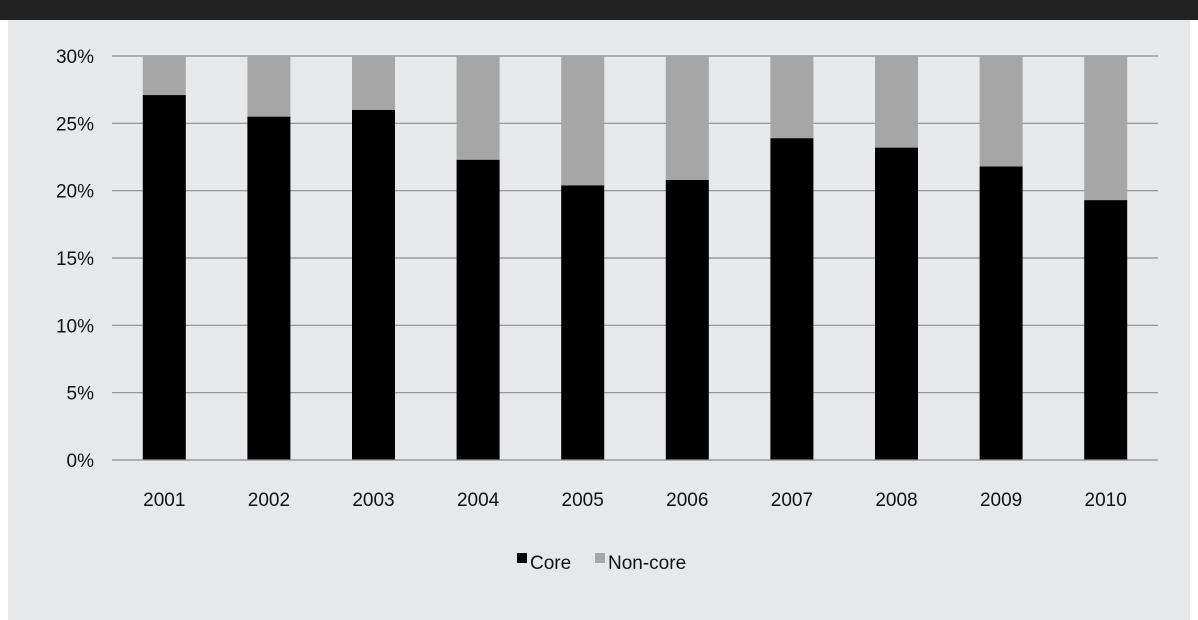  What do you see at coordinates (896, 303) in the screenshot?
I see `bar-core-2008` at bounding box center [896, 303].